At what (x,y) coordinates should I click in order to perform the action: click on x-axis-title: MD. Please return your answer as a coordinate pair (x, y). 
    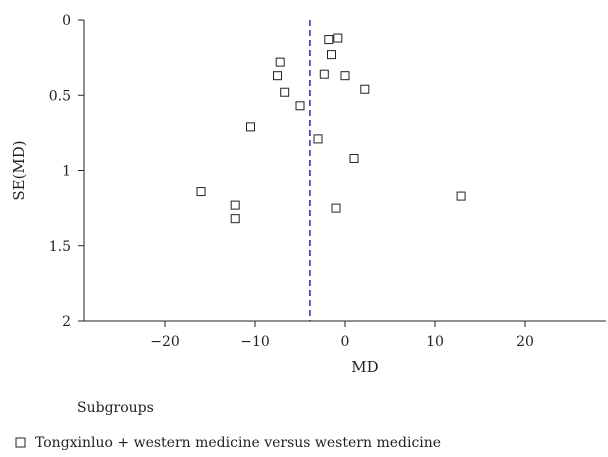
    Looking at the image, I should click on (364, 367).